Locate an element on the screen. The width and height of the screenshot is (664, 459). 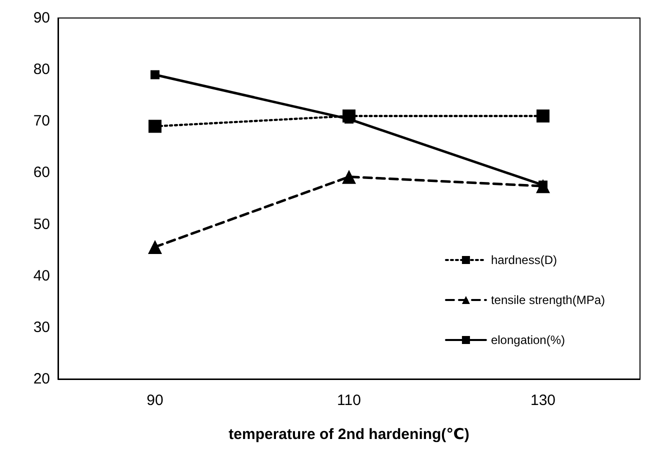
y-tick-label: 80 is located at coordinates (41, 69).